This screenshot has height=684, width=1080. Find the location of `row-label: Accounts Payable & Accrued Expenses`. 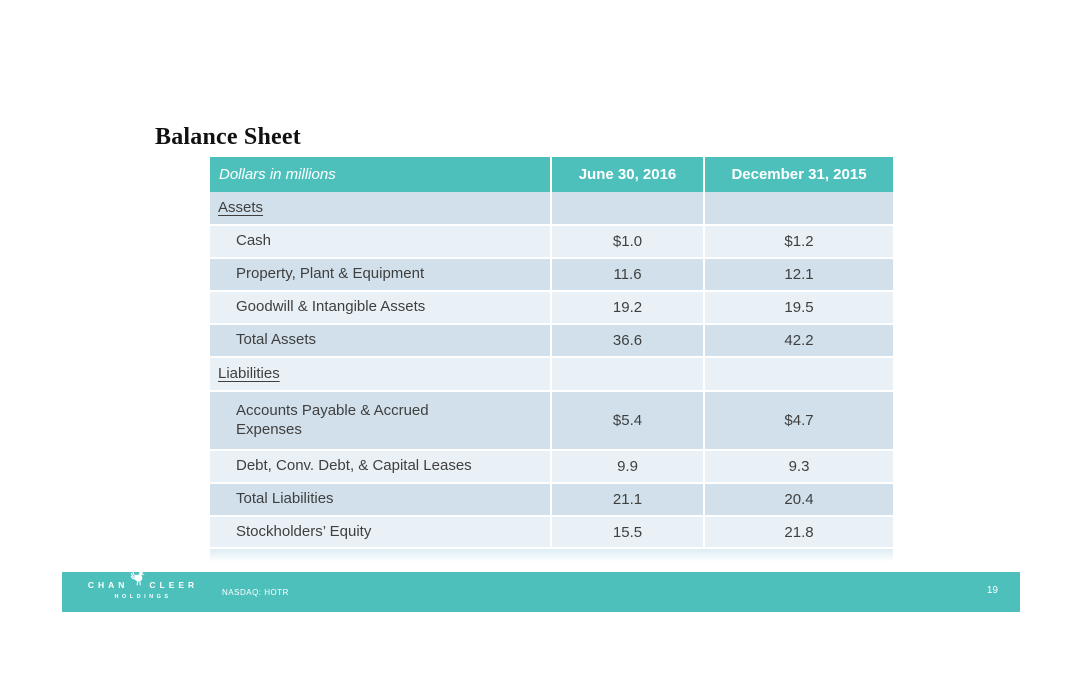

row-label: Accounts Payable & Accrued Expenses is located at coordinates (332, 419).